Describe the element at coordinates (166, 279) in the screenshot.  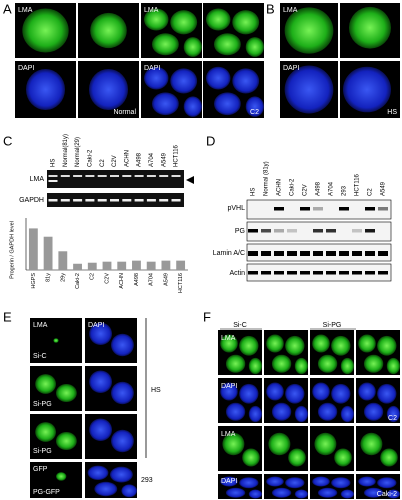
I see `x-tick-label: A549` at that location.